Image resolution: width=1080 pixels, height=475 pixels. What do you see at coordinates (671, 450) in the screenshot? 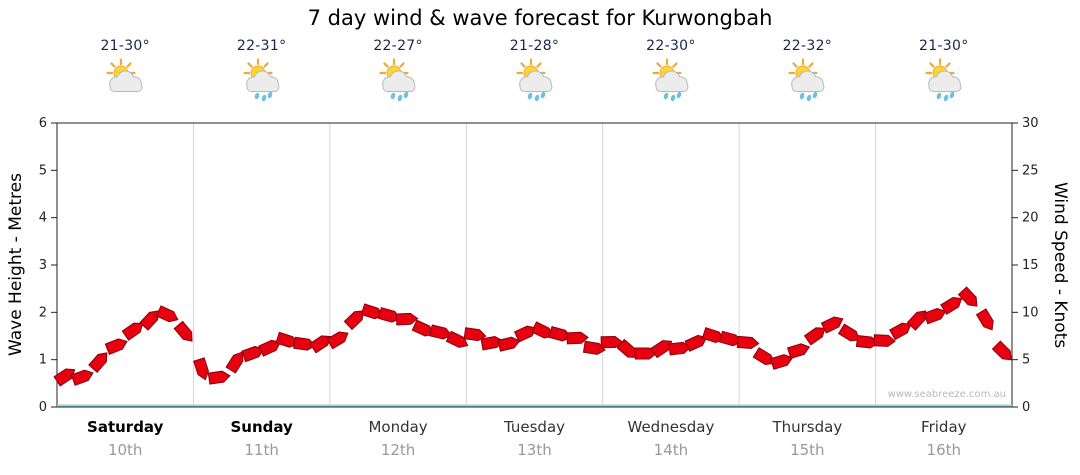
I see `day-date: 14th` at bounding box center [671, 450].